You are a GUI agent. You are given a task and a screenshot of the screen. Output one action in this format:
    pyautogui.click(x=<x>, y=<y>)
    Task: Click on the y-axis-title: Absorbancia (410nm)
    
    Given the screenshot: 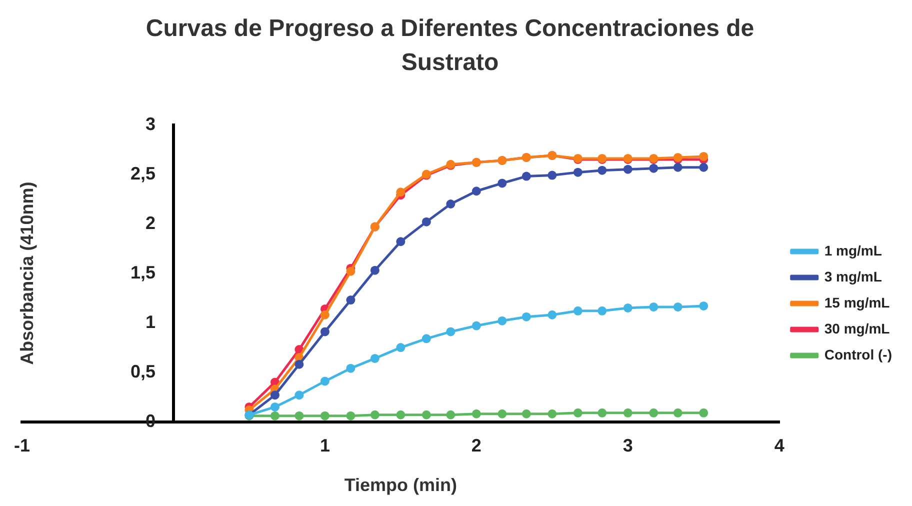 What is the action you would take?
    pyautogui.click(x=26, y=273)
    